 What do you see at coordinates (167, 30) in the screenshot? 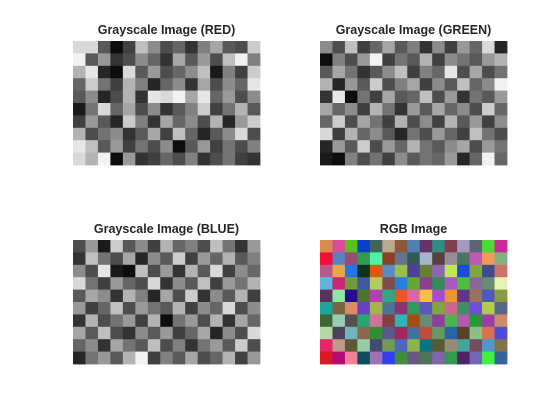
I see `panel-title-red: Grayscale Image (RED)` at bounding box center [167, 30].